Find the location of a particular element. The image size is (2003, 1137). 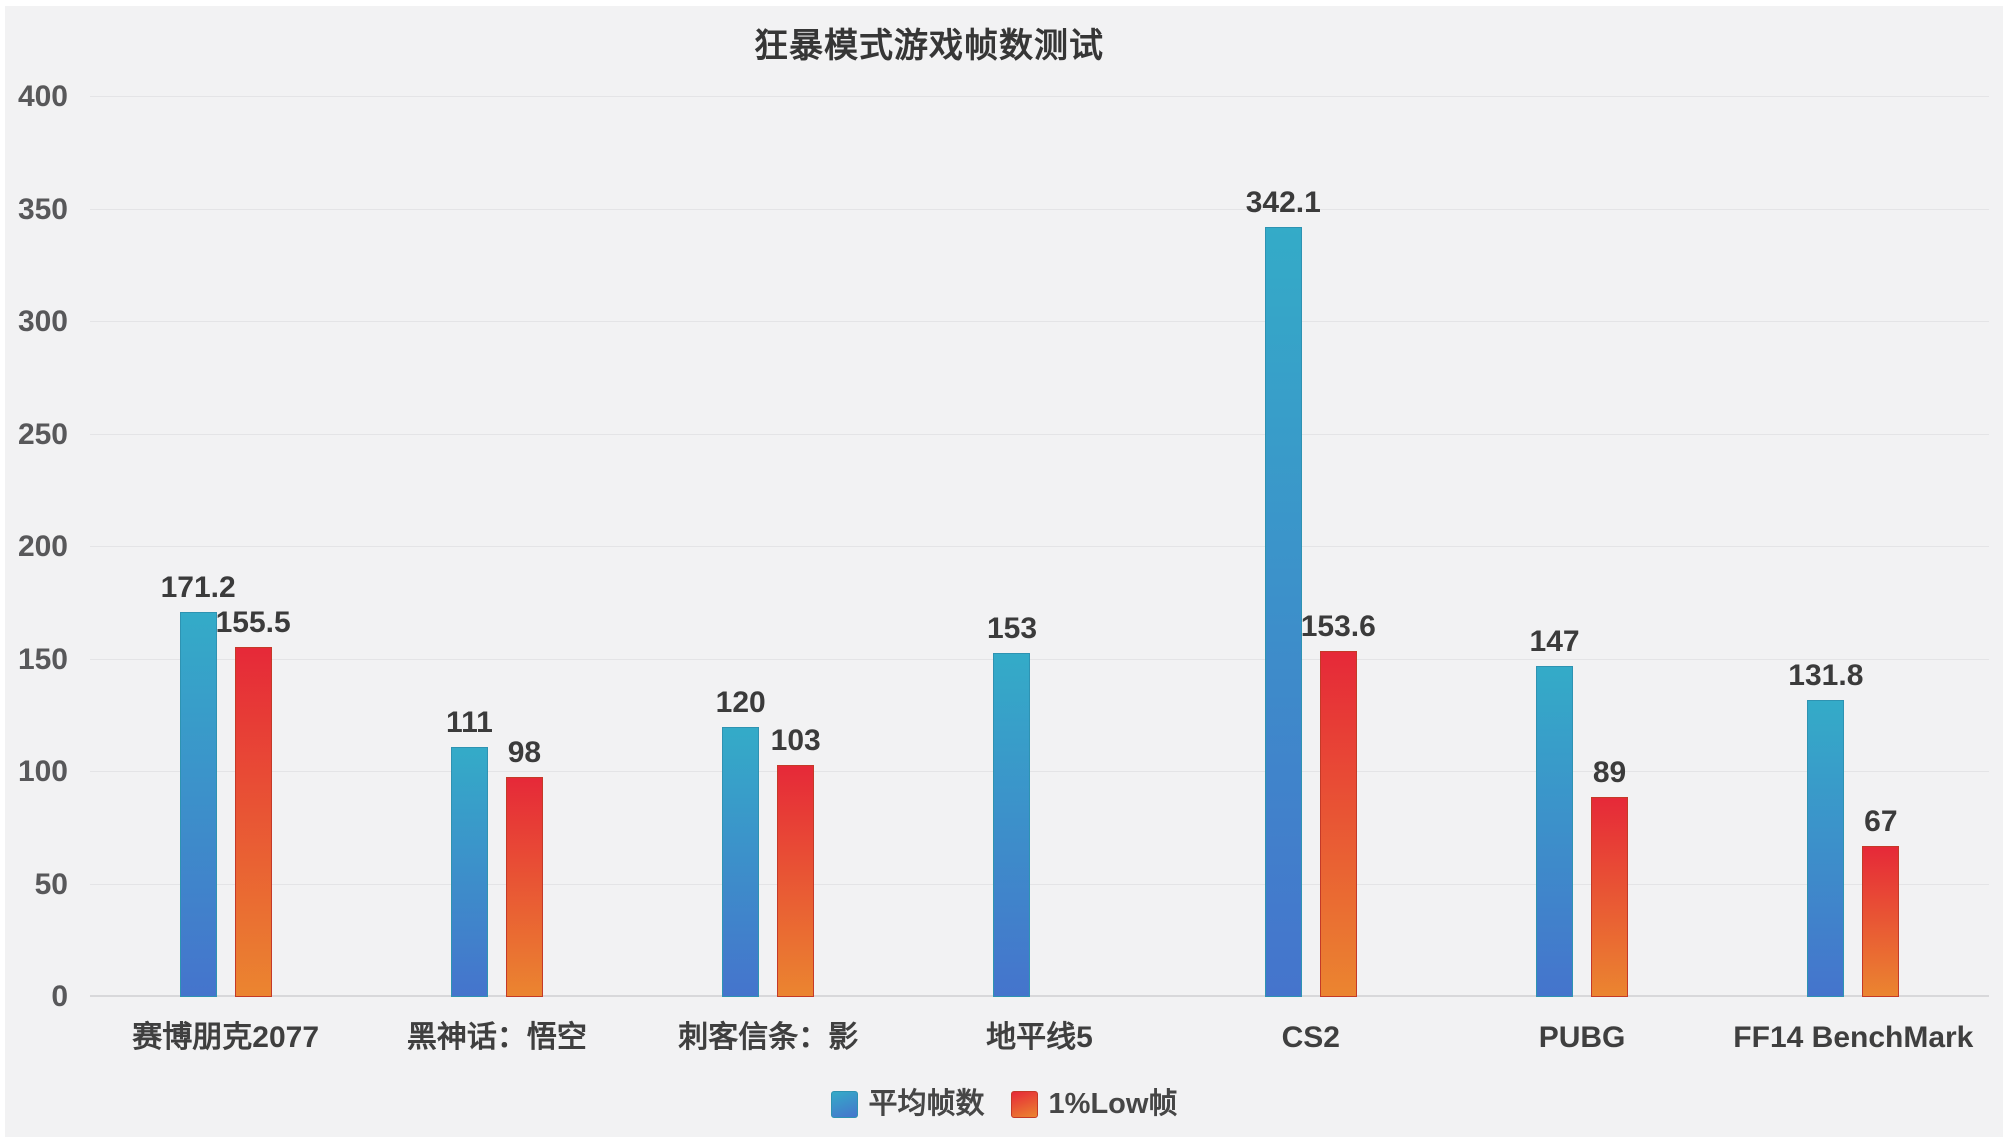

bar-slot: 153.6 is located at coordinates (1338, 804).